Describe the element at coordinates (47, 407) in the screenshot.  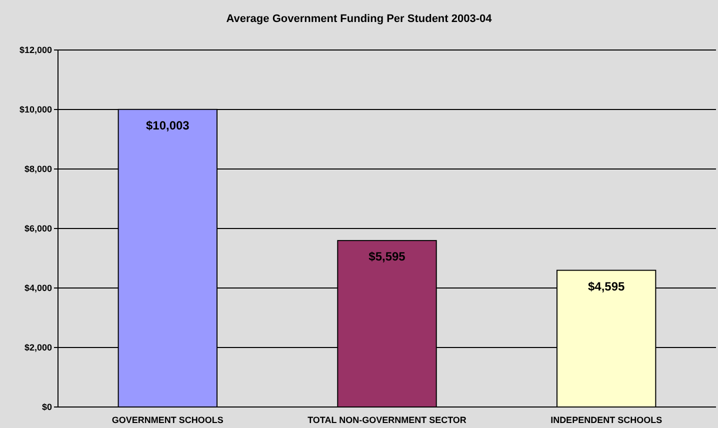
I see `y-tick-label: $0` at that location.